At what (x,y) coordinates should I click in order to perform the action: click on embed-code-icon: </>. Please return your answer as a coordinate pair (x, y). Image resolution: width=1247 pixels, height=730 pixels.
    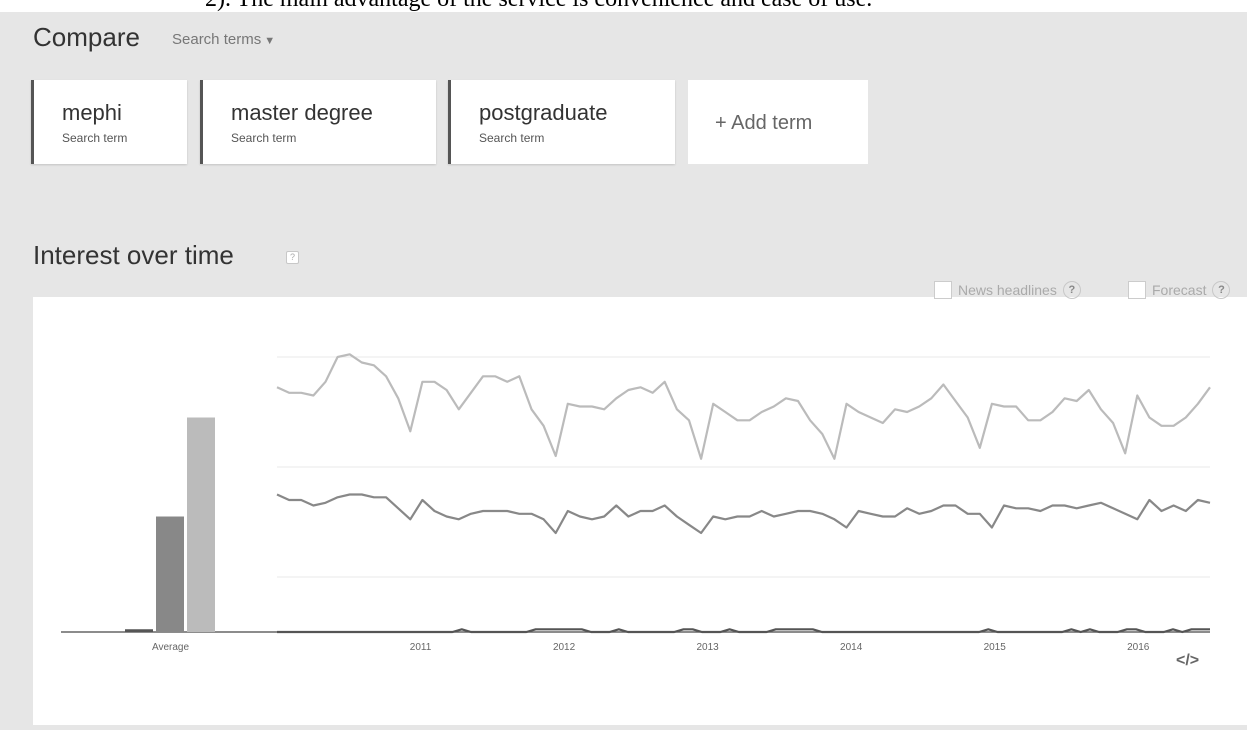
    Looking at the image, I should click on (1188, 660).